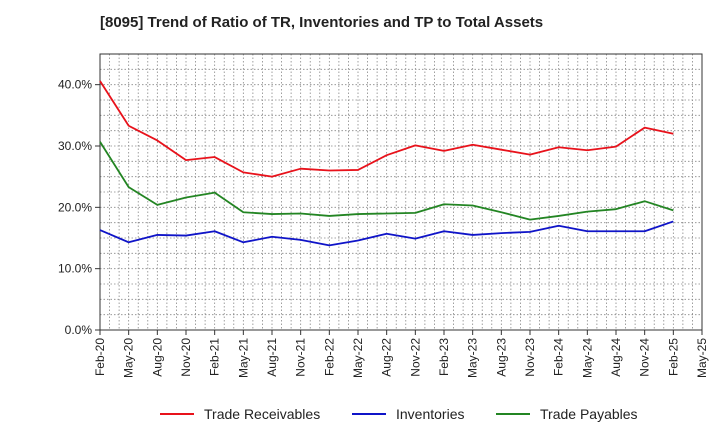  I want to click on x-tick-label: May-25, so click(702, 358).